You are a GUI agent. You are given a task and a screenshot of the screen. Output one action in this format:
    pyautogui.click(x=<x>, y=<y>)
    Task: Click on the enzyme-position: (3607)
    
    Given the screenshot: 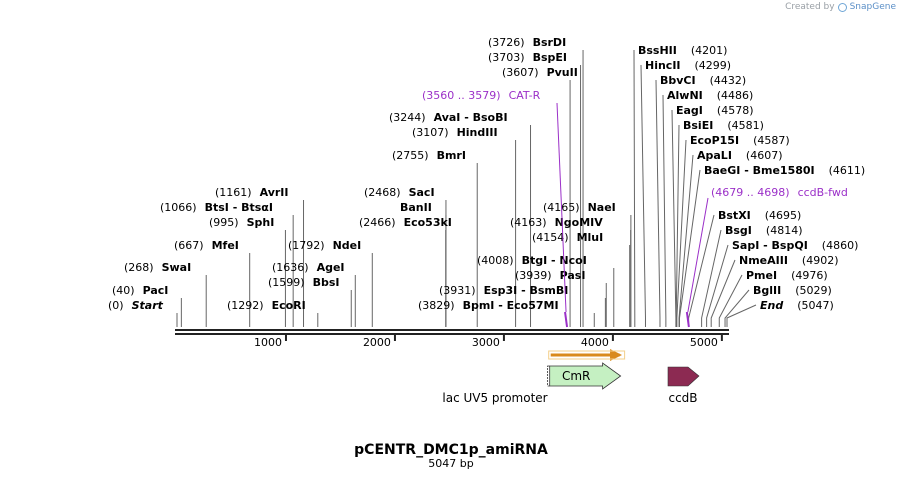 What is the action you would take?
    pyautogui.click(x=520, y=72)
    